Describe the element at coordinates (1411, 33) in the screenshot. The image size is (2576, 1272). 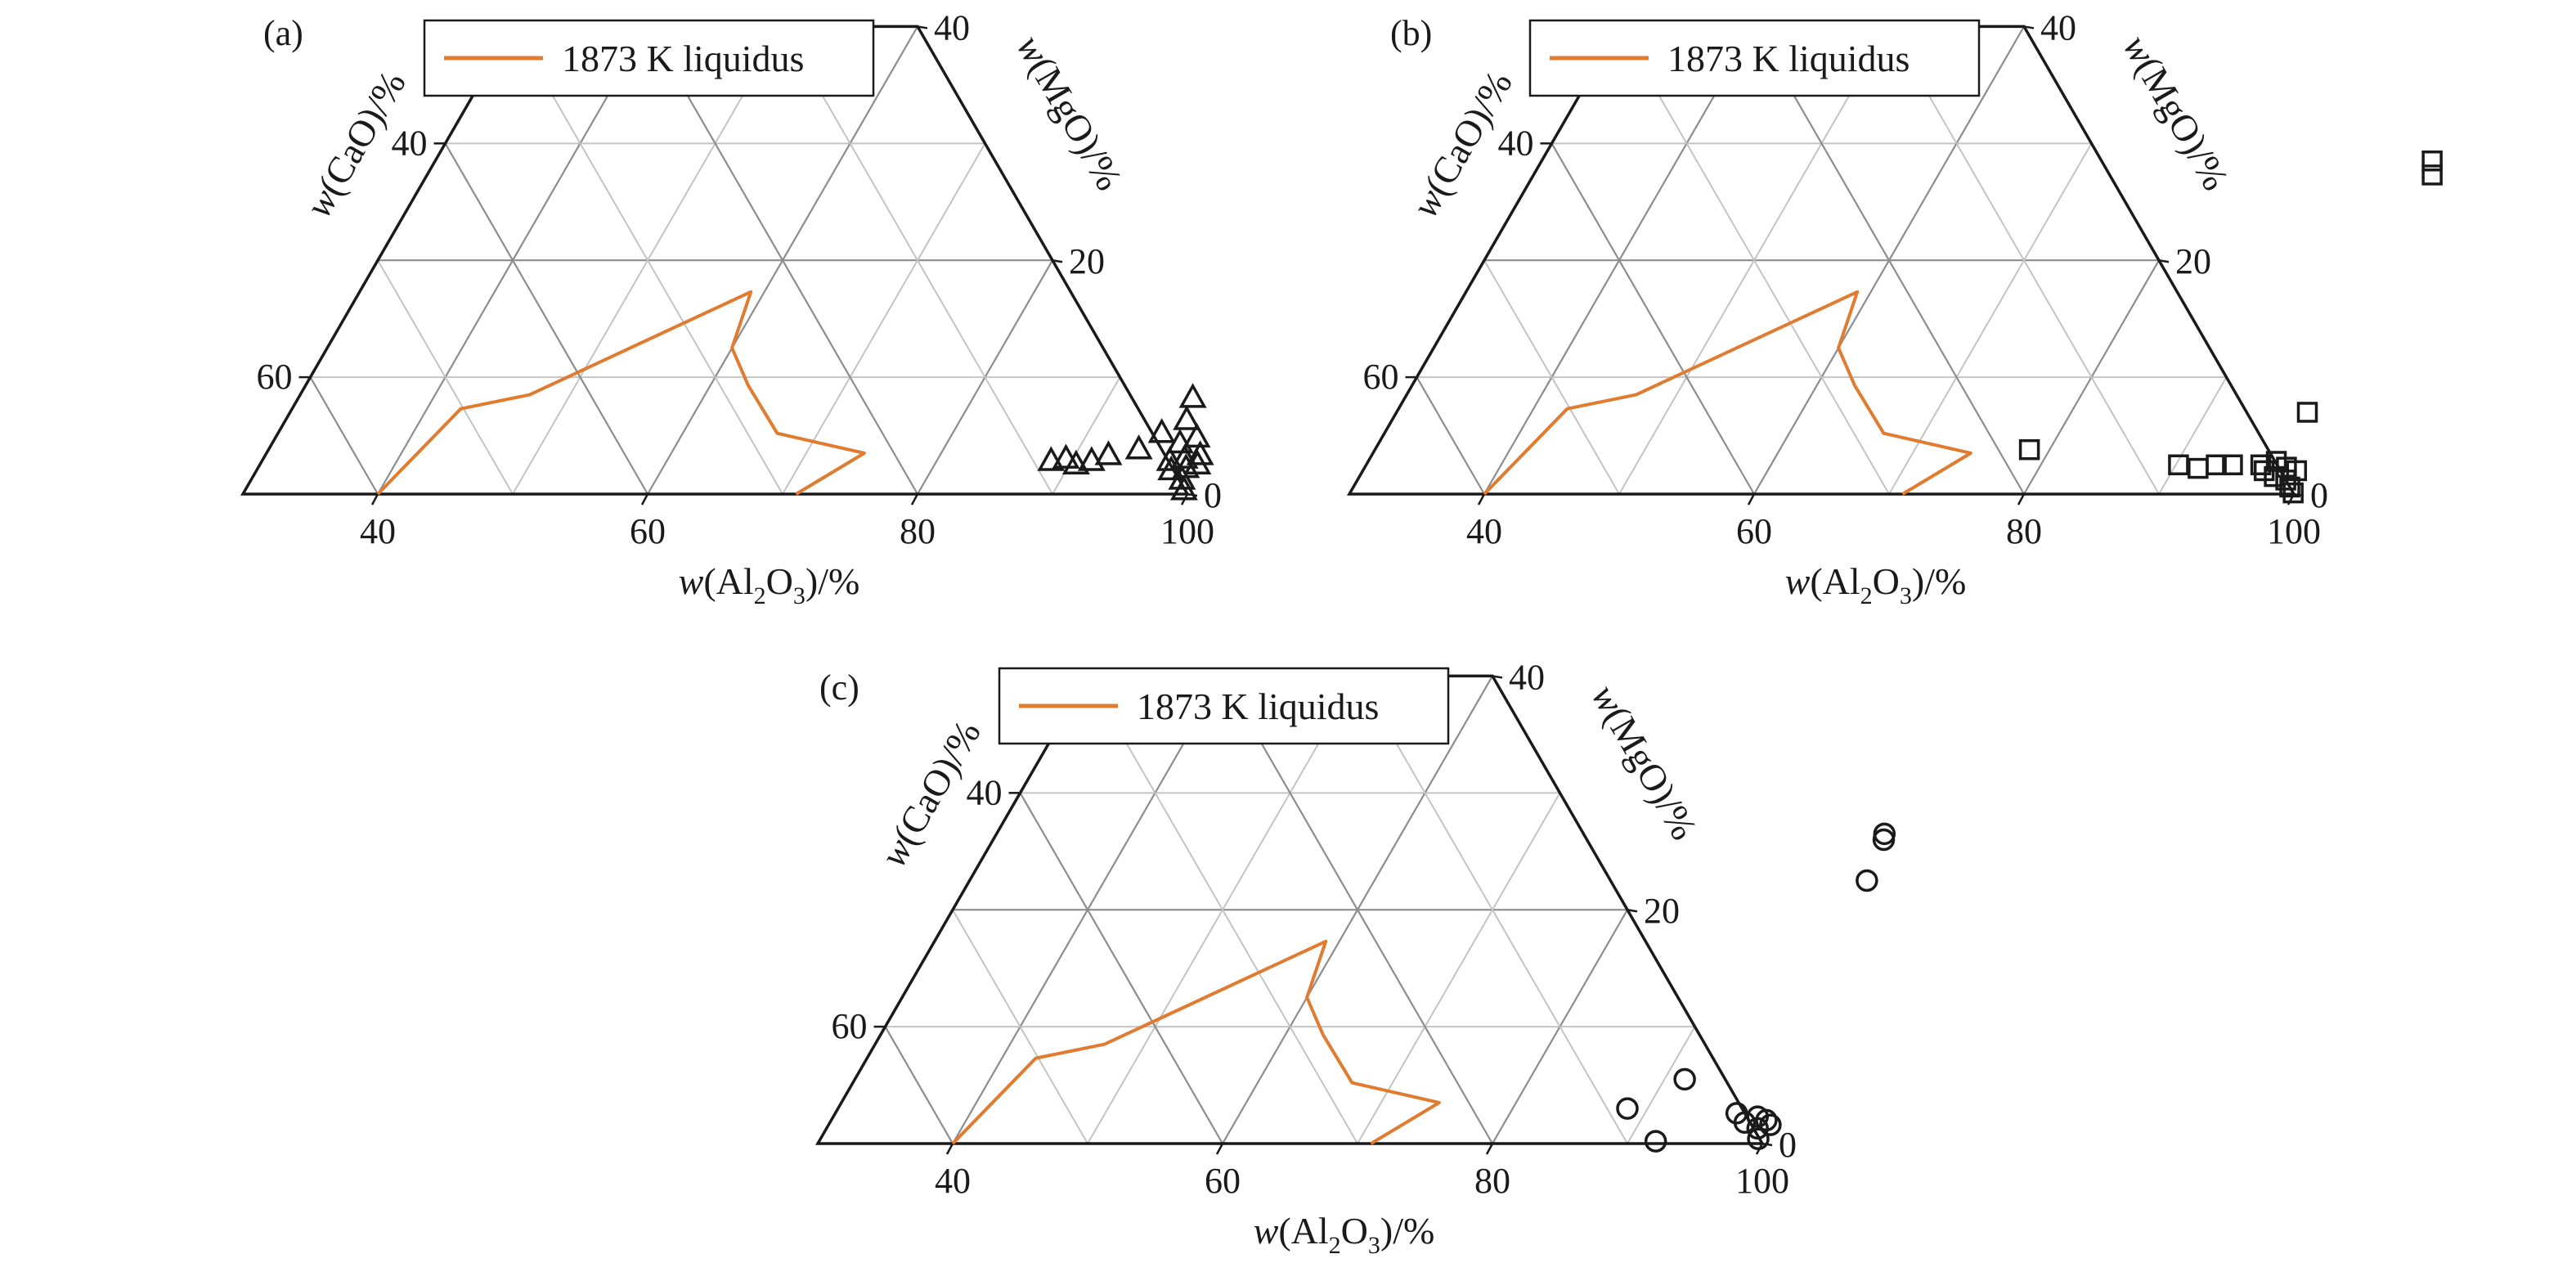
I see `panel-label: (b)` at that location.